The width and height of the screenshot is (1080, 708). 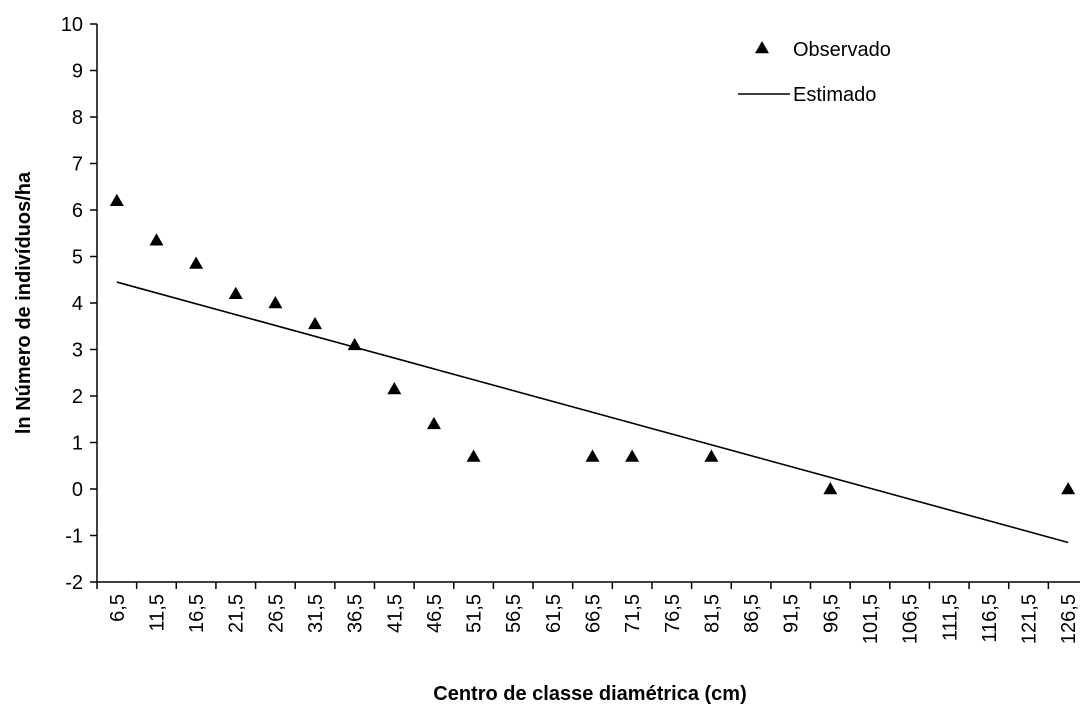 I want to click on y-tick-label: 3, so click(x=77, y=351).